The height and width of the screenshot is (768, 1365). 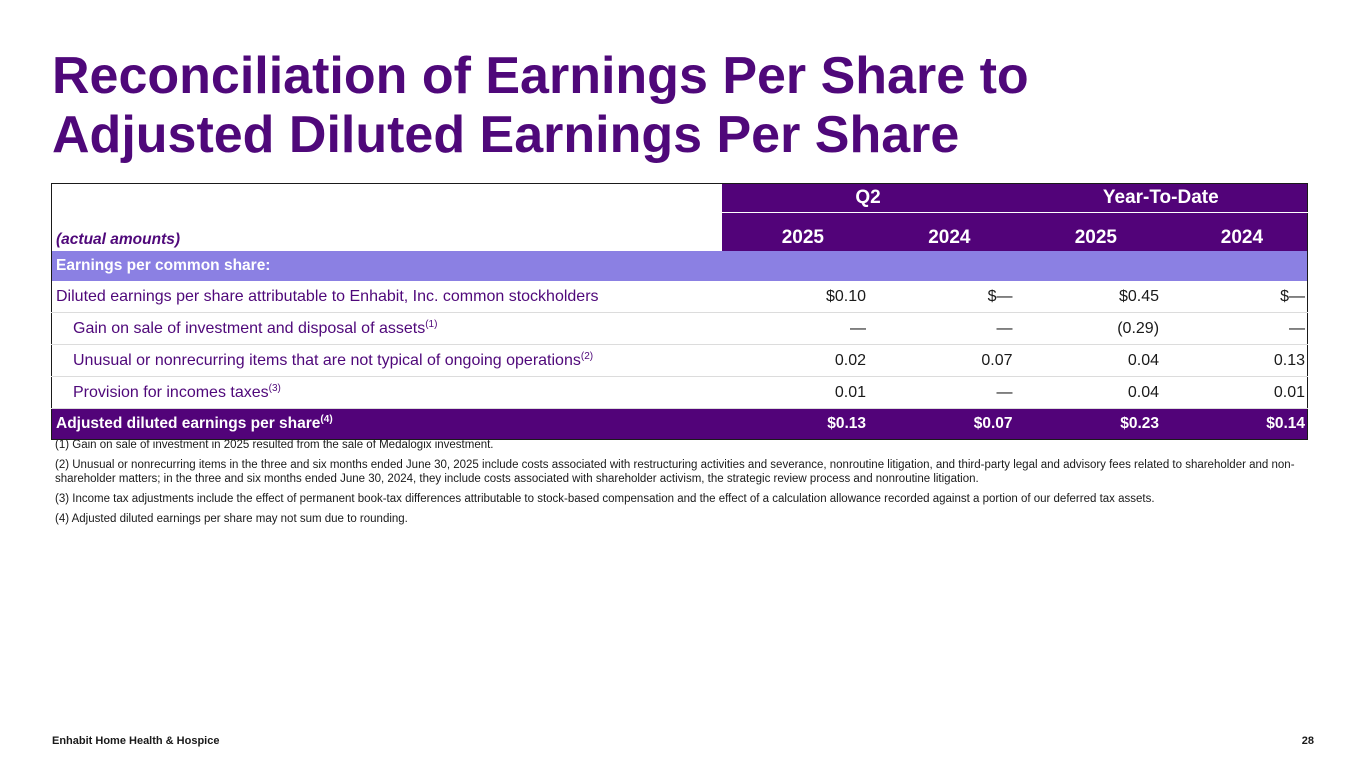 What do you see at coordinates (386, 392) in the screenshot?
I see `row-label: Provision for incomes taxes(3)` at bounding box center [386, 392].